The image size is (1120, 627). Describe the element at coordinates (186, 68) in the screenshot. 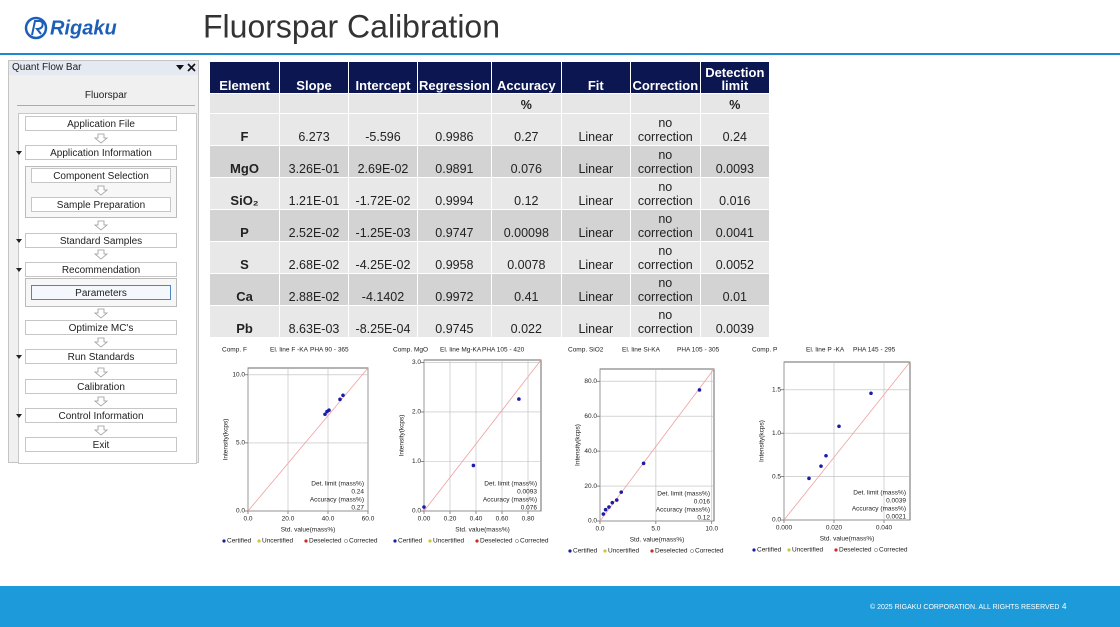

I see `panel-controls` at that location.